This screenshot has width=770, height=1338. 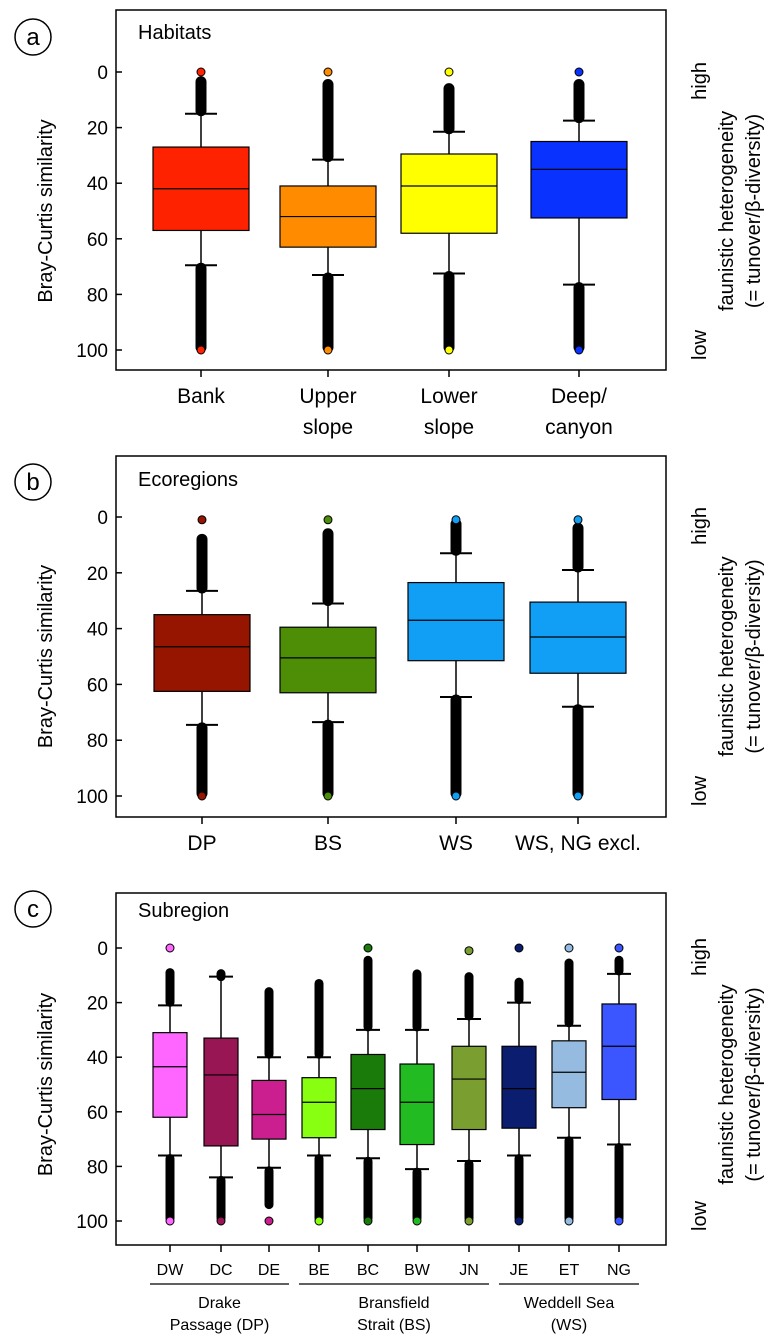 I want to click on category-label: BC, so click(x=368, y=1270).